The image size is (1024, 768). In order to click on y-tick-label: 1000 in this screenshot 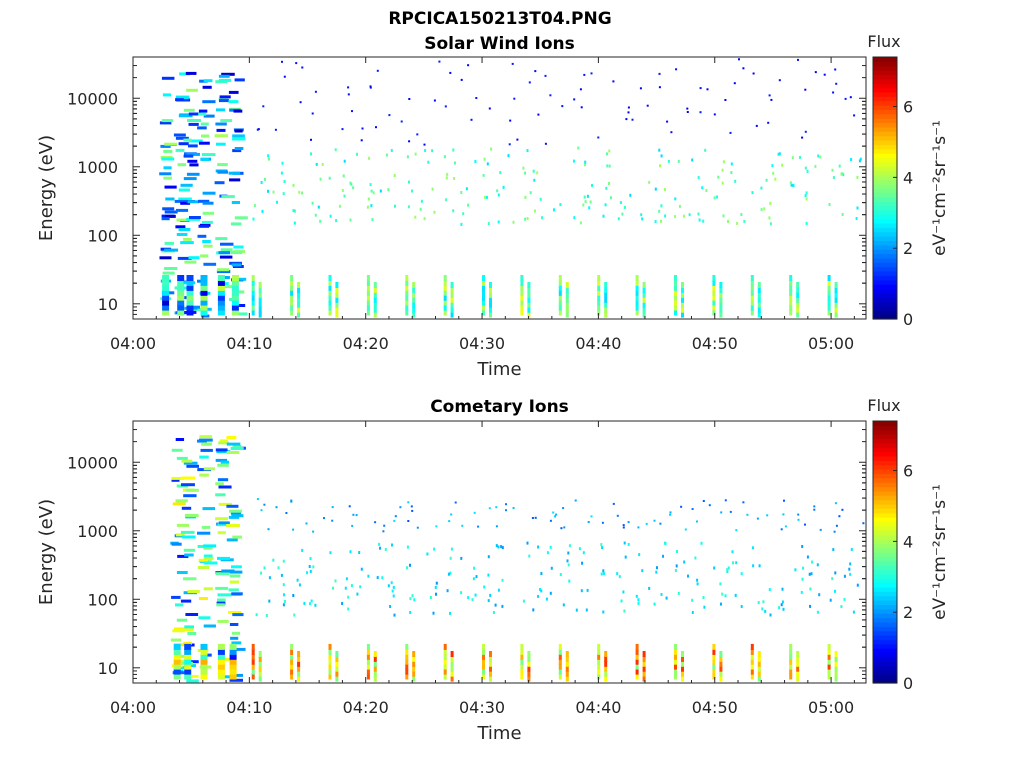, I will do `click(97, 531)`.